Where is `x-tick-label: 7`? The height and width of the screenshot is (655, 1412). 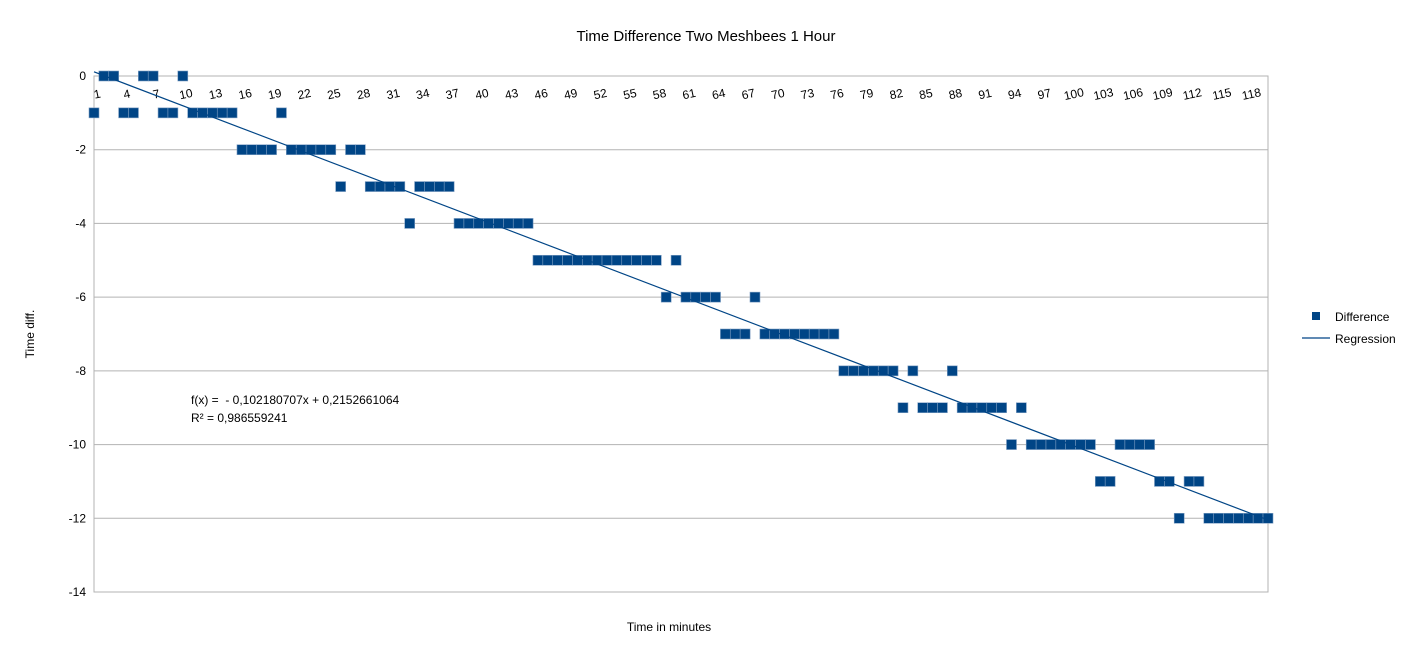 x-tick-label: 7 is located at coordinates (157, 93).